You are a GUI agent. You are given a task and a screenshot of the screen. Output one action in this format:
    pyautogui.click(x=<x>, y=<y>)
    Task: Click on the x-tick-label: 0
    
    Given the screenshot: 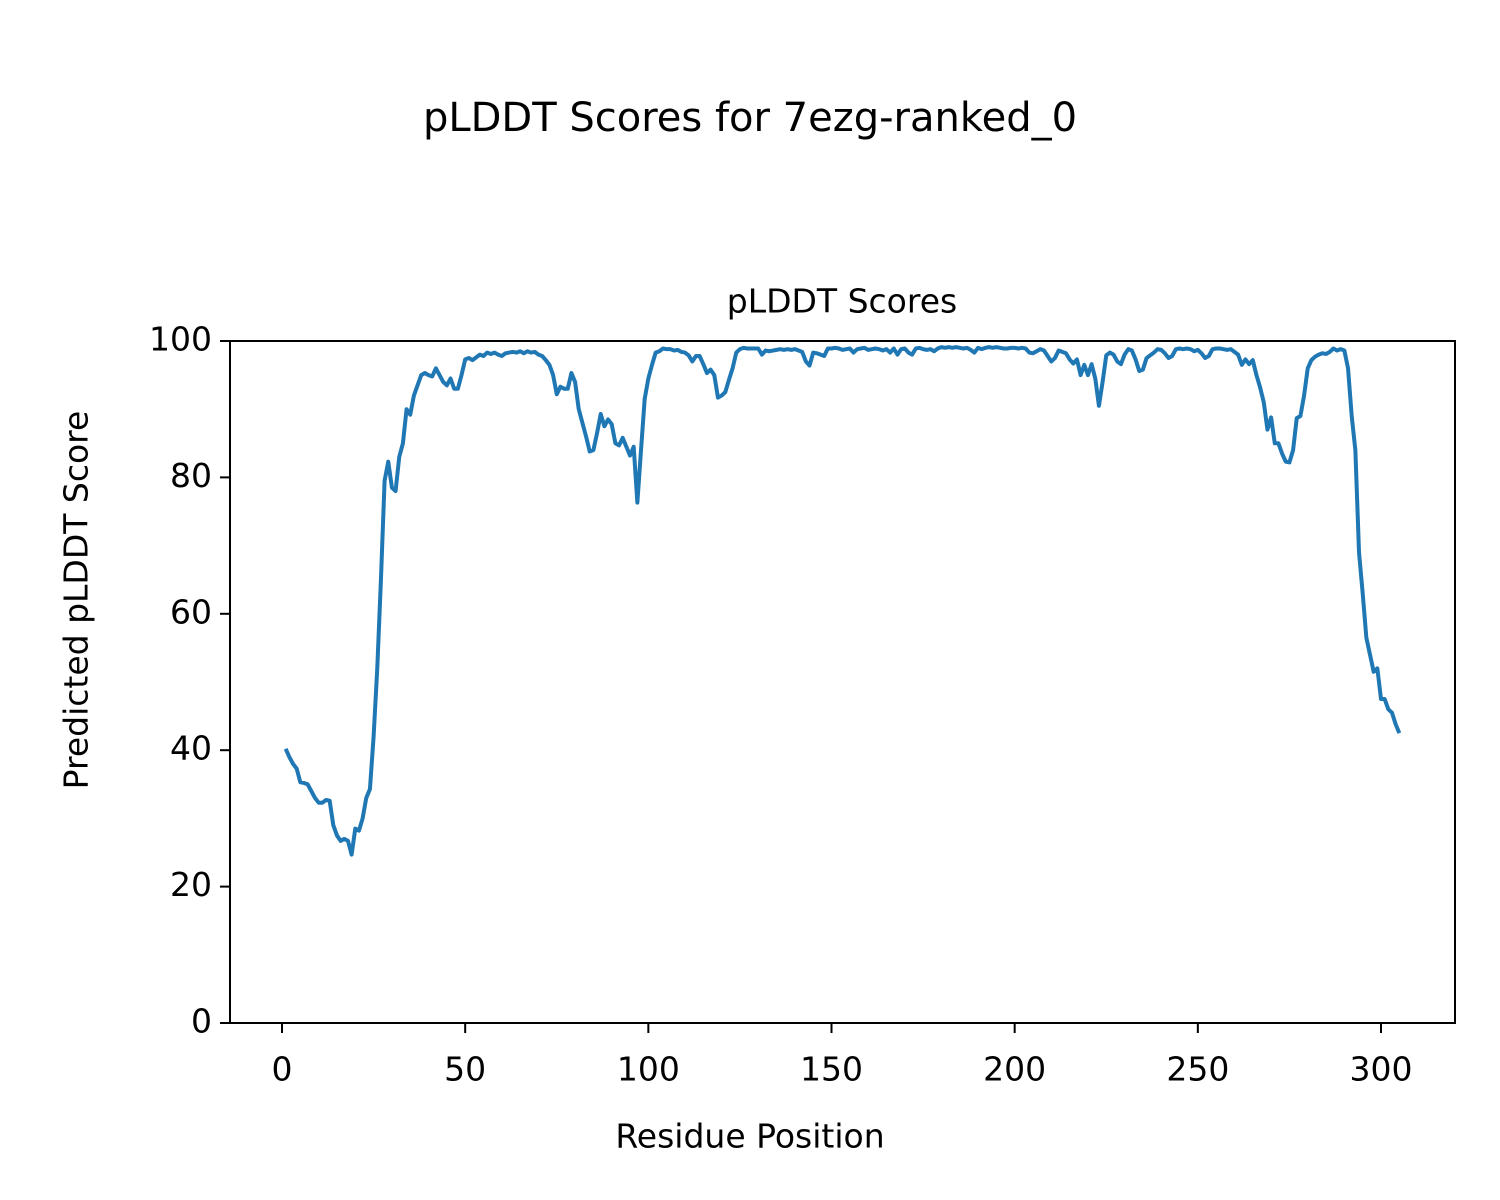 What is the action you would take?
    pyautogui.click(x=282, y=1069)
    